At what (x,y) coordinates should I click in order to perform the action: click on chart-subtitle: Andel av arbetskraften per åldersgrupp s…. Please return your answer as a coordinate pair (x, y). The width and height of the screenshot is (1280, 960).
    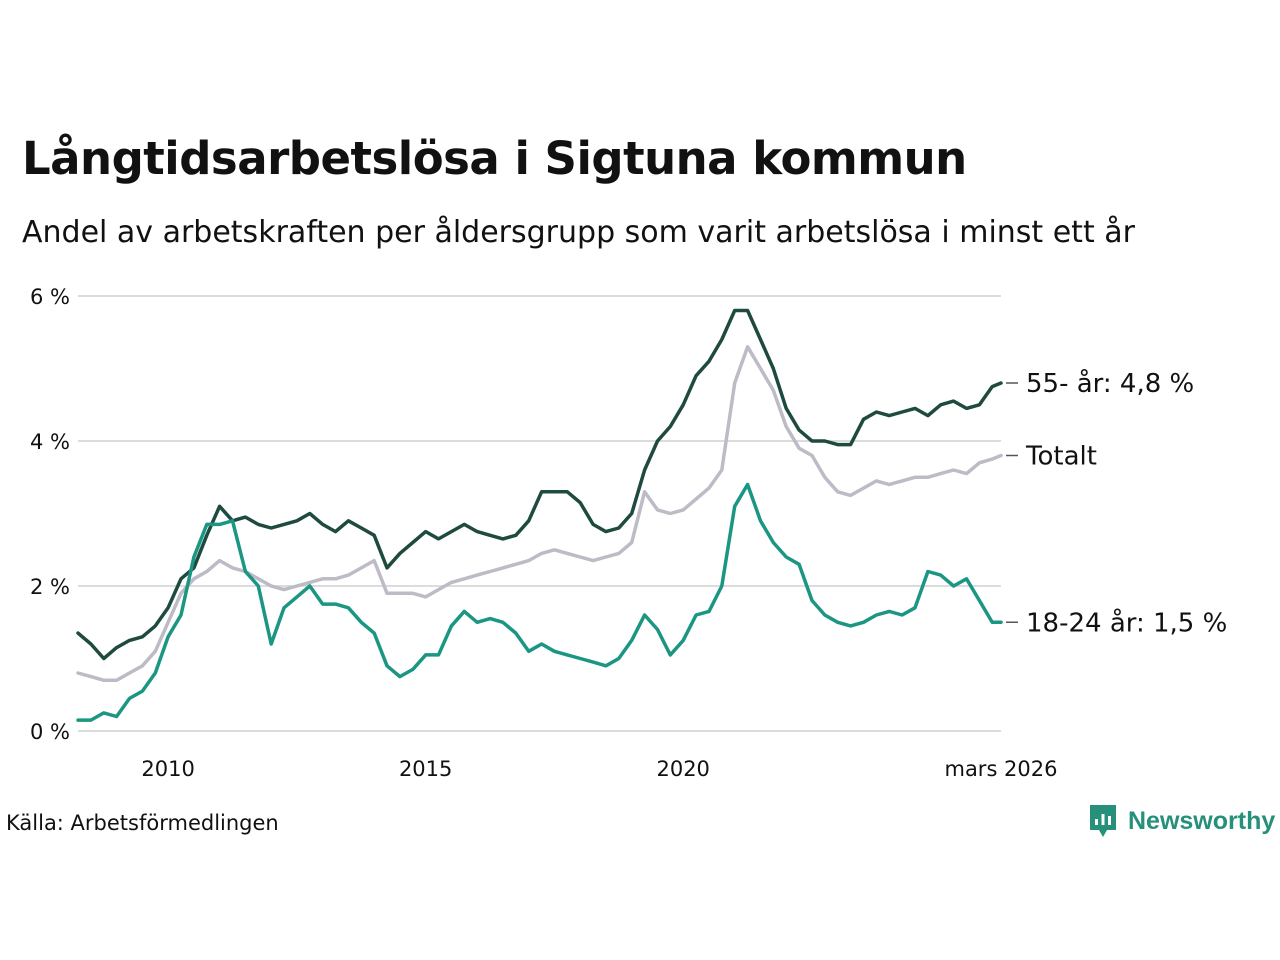
    Looking at the image, I should click on (578, 232).